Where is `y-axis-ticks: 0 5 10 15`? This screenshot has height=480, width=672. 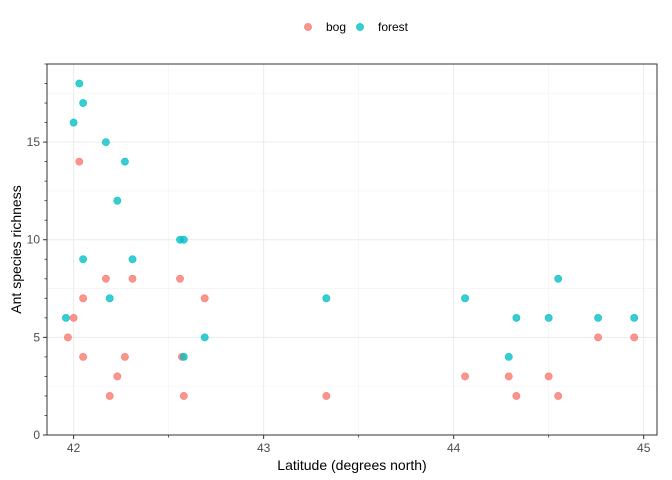 y-axis-ticks: 0 5 10 15 is located at coordinates (37, 252).